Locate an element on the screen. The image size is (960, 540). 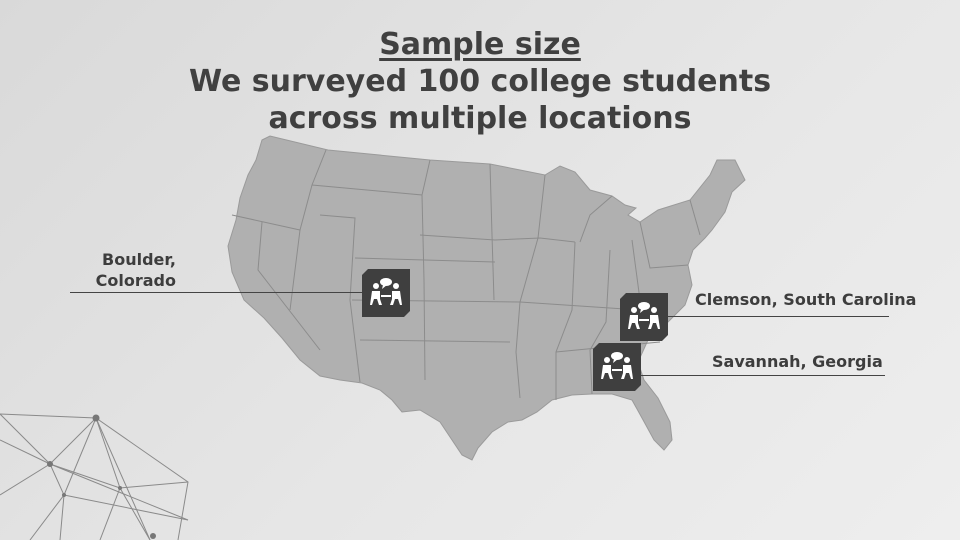
title-line-2: across multiple locations is located at coordinates (480, 118).